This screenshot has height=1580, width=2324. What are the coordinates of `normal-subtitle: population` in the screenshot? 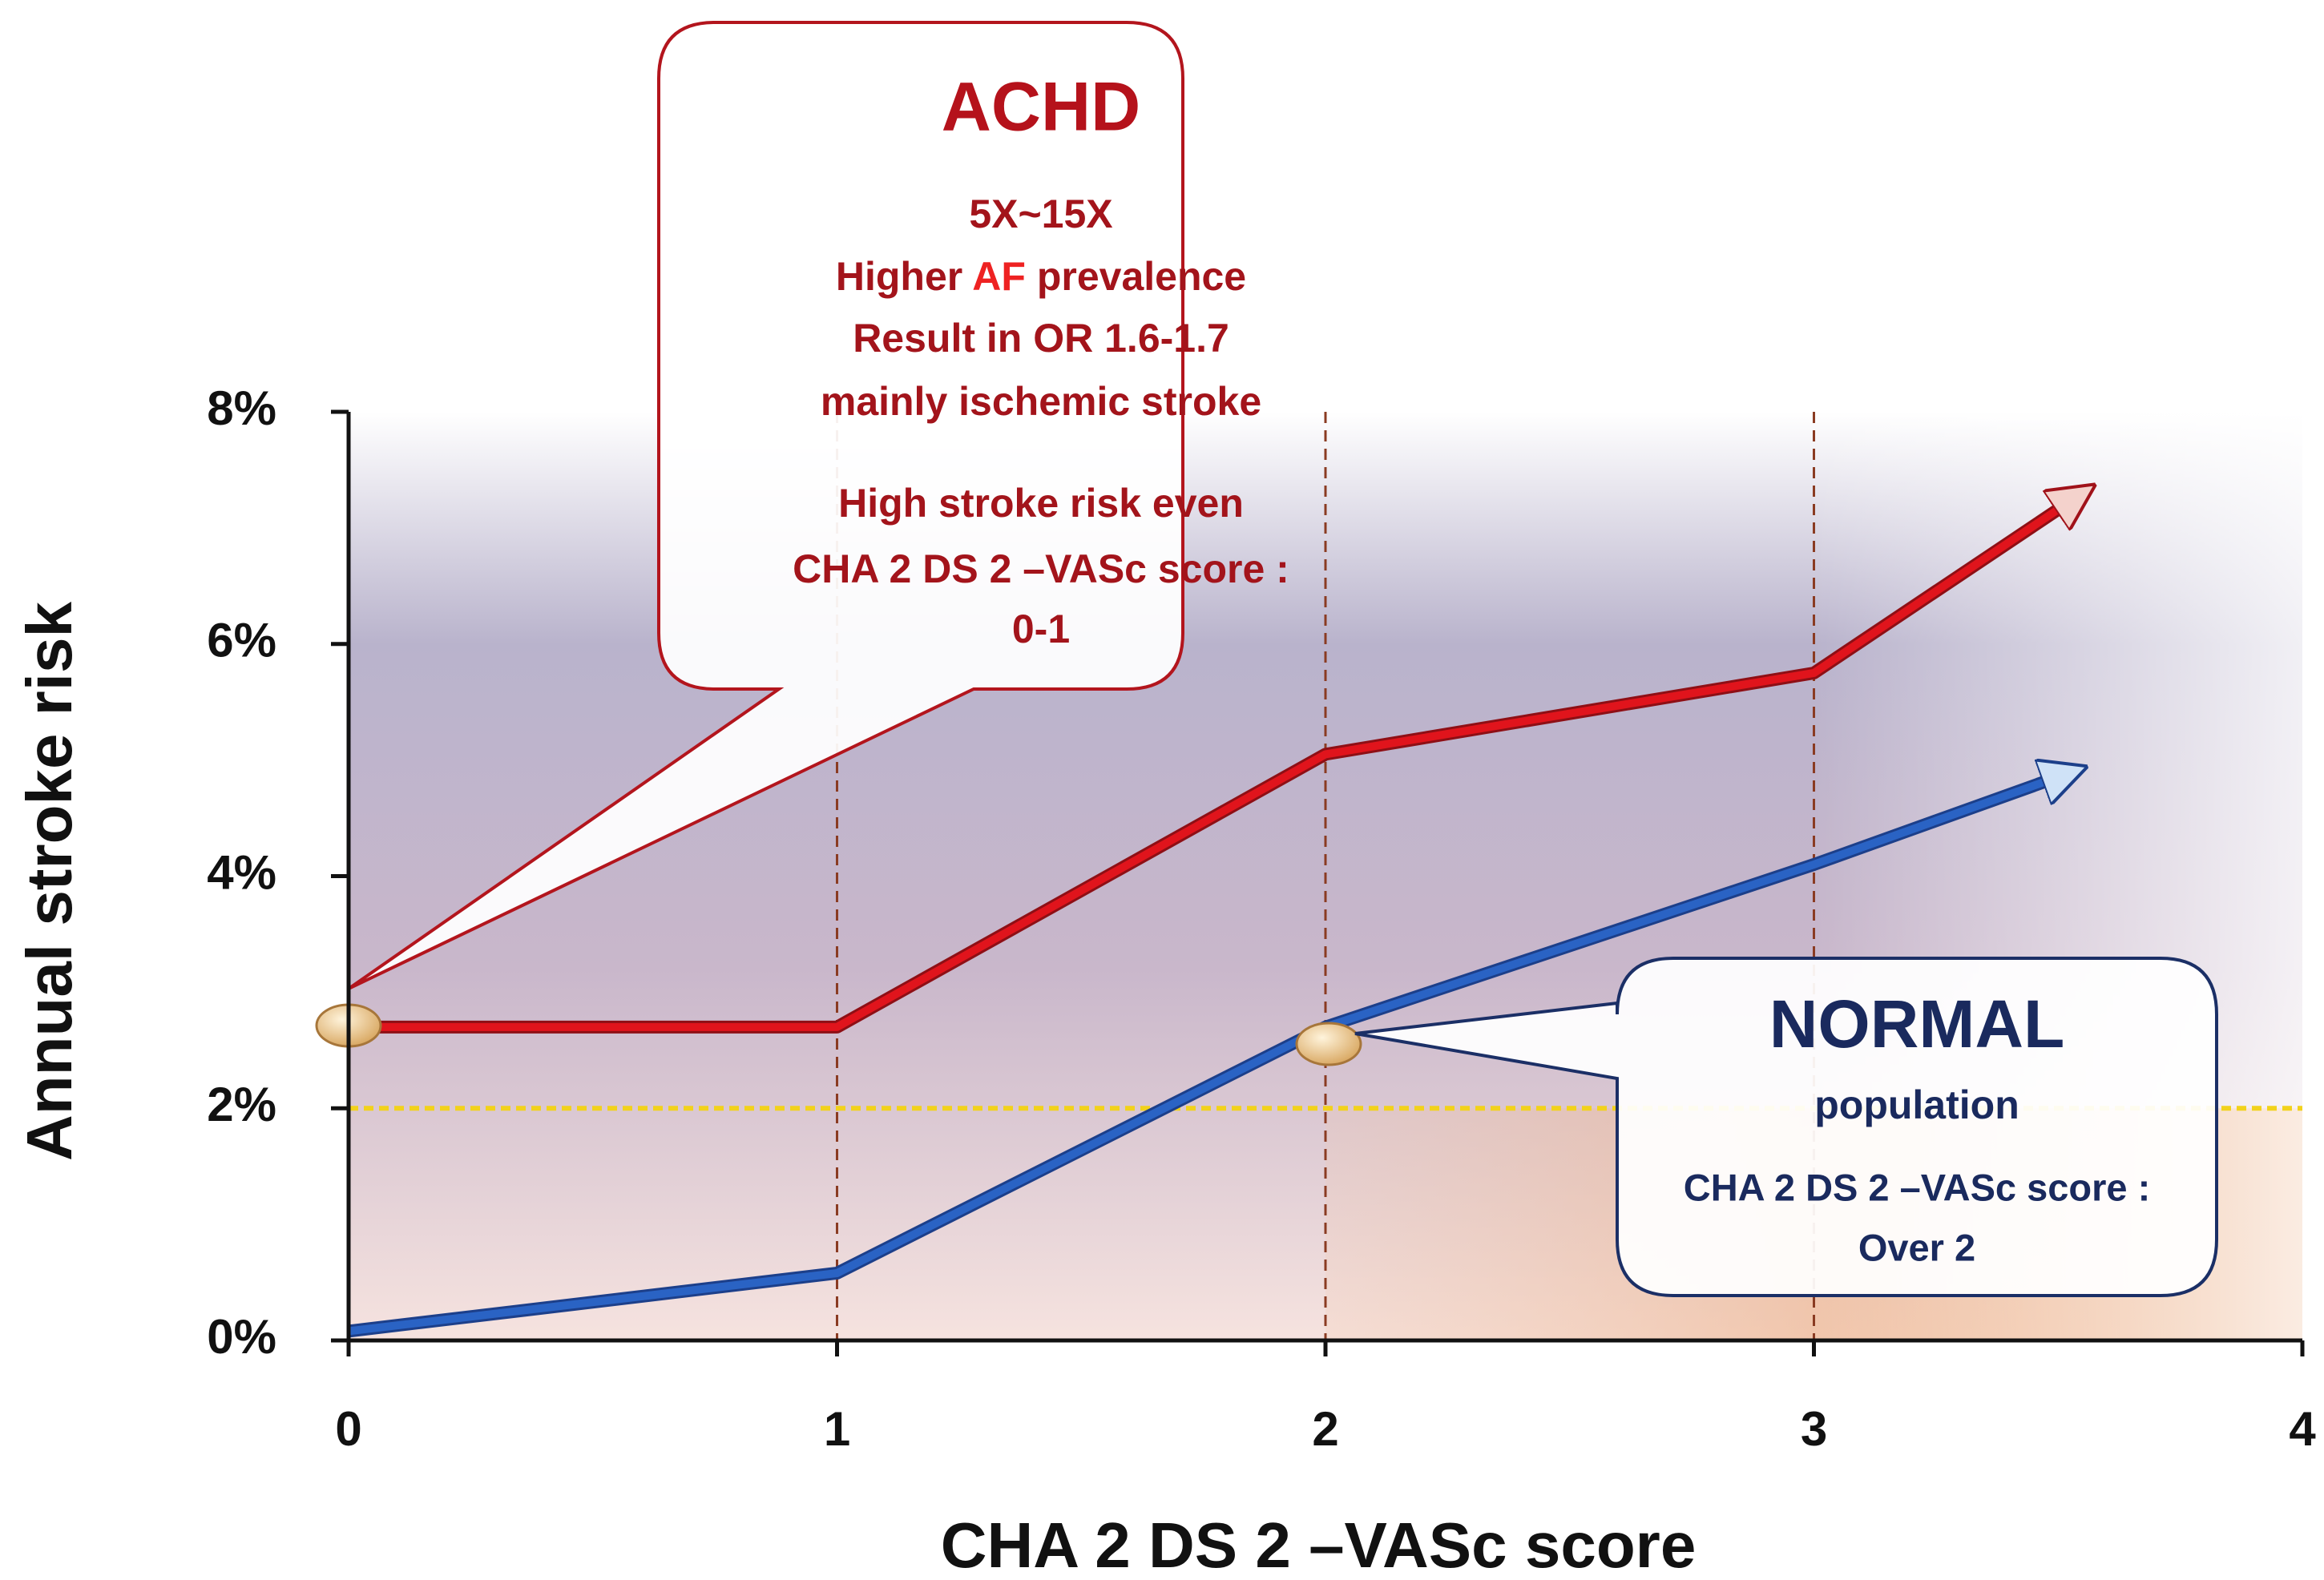 It's located at (1916, 1104).